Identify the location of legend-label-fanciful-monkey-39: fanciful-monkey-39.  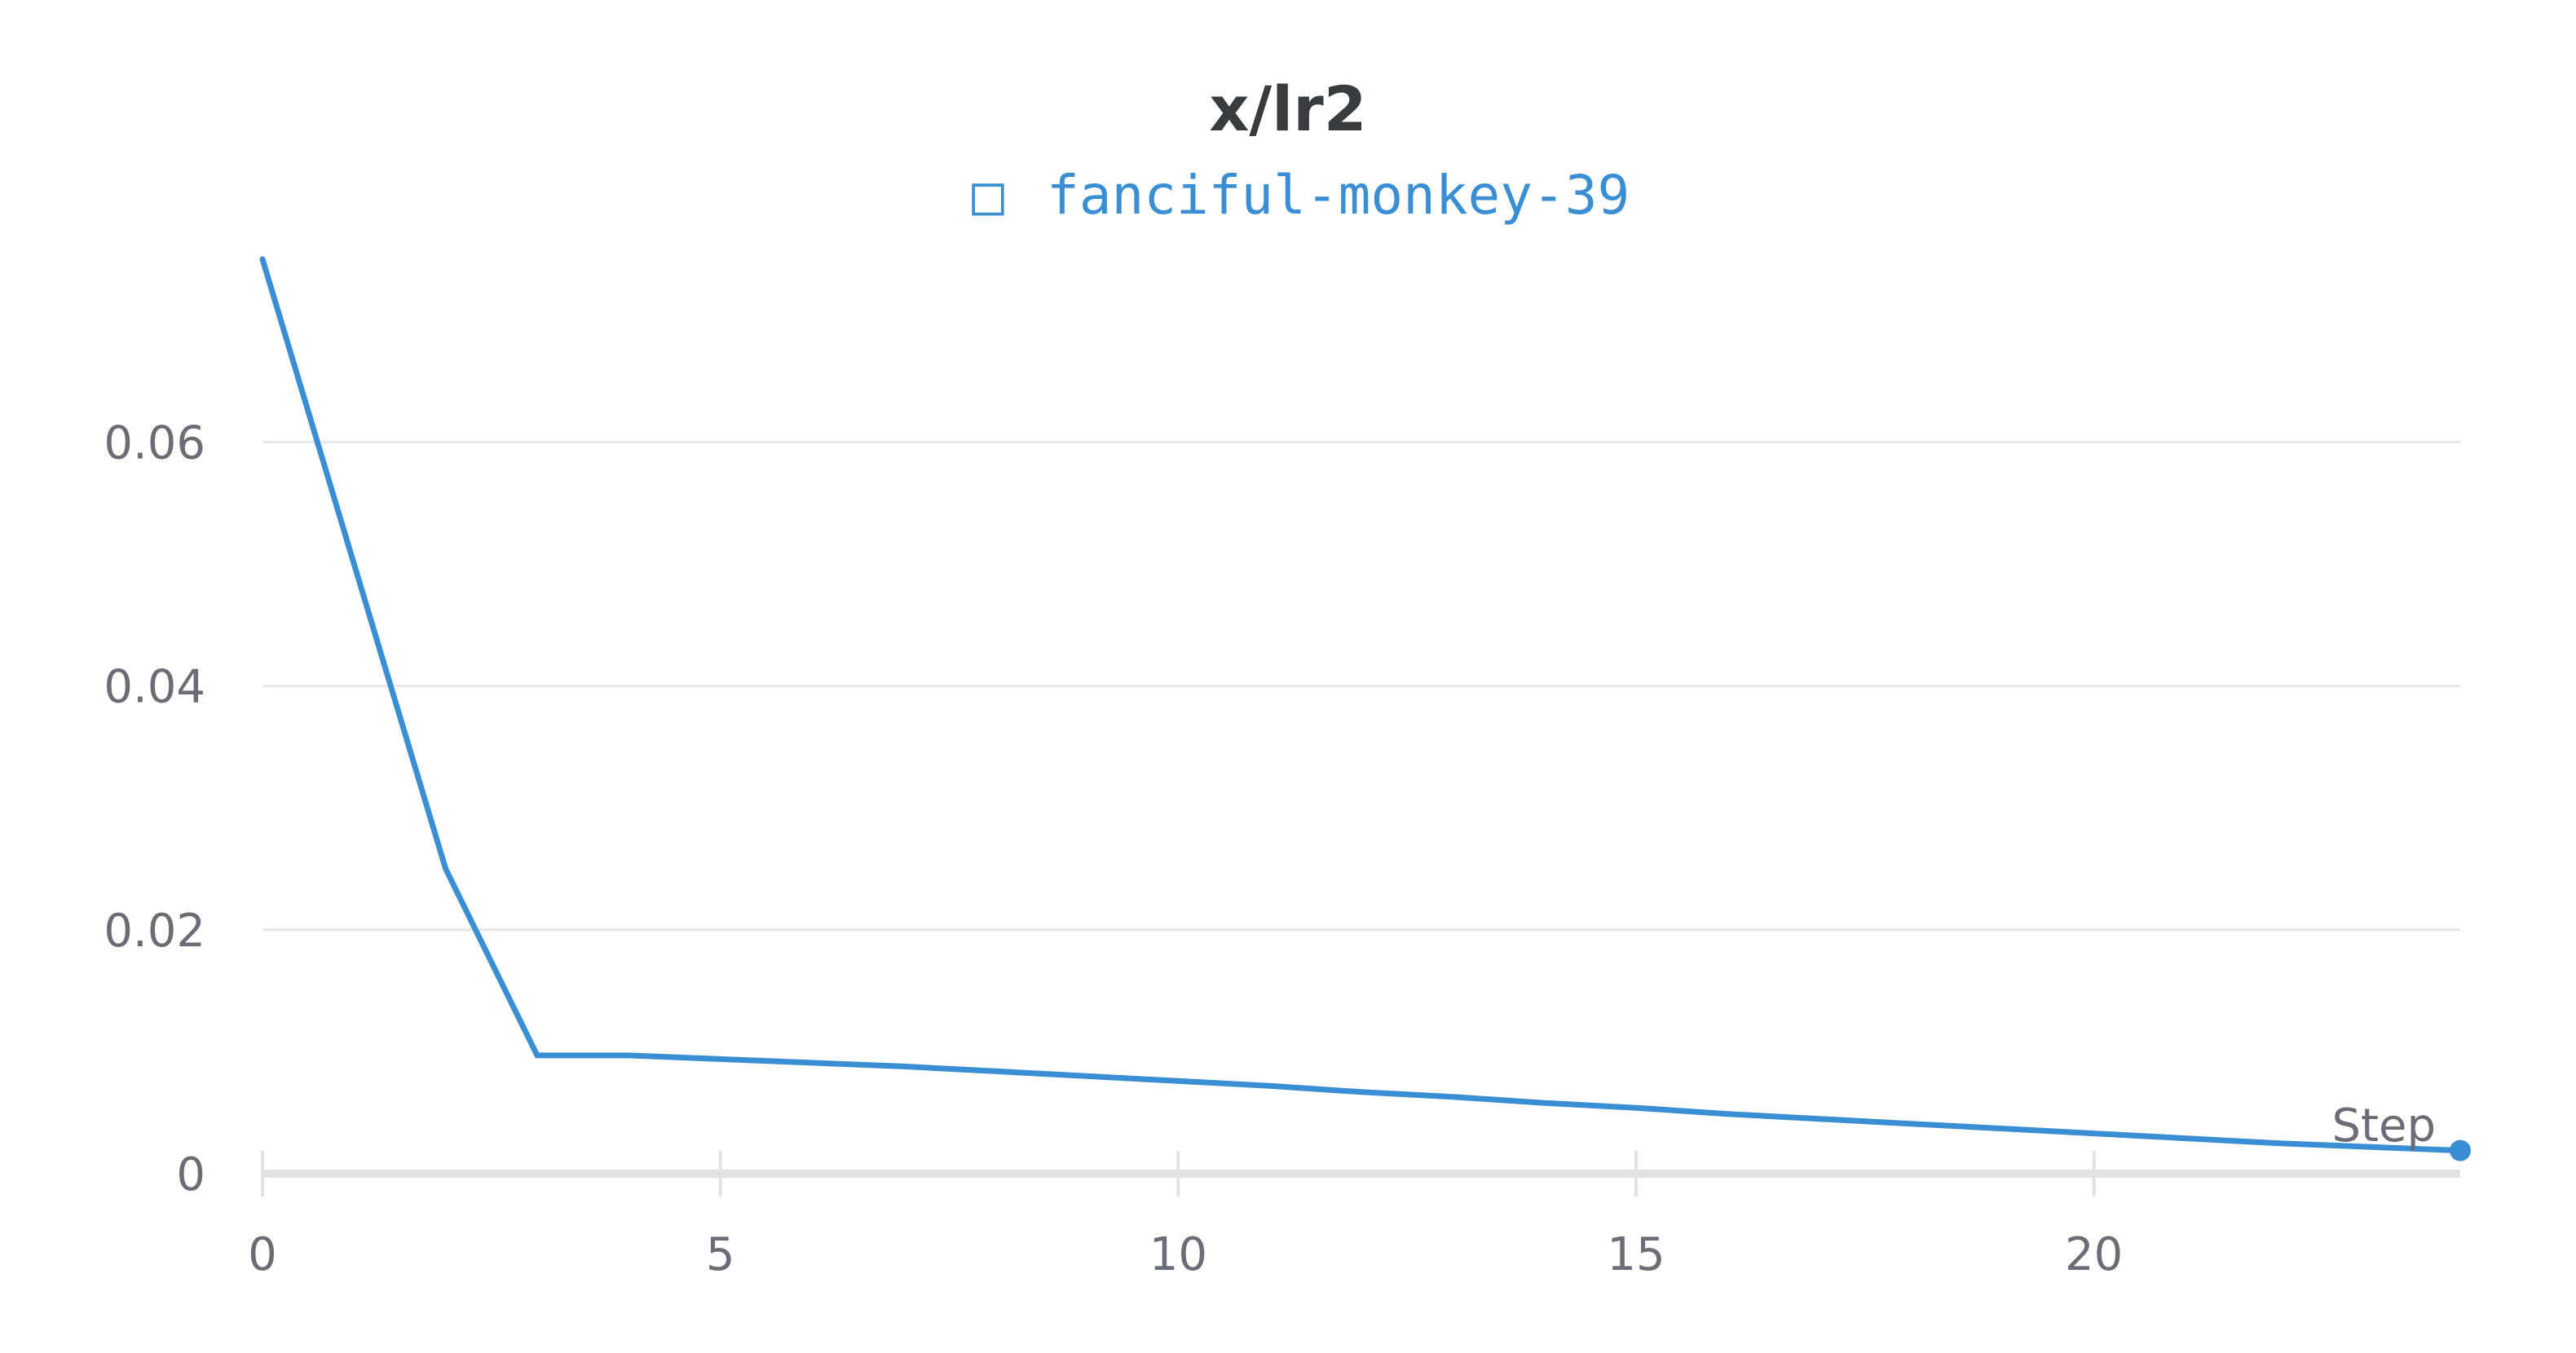
(1338, 195).